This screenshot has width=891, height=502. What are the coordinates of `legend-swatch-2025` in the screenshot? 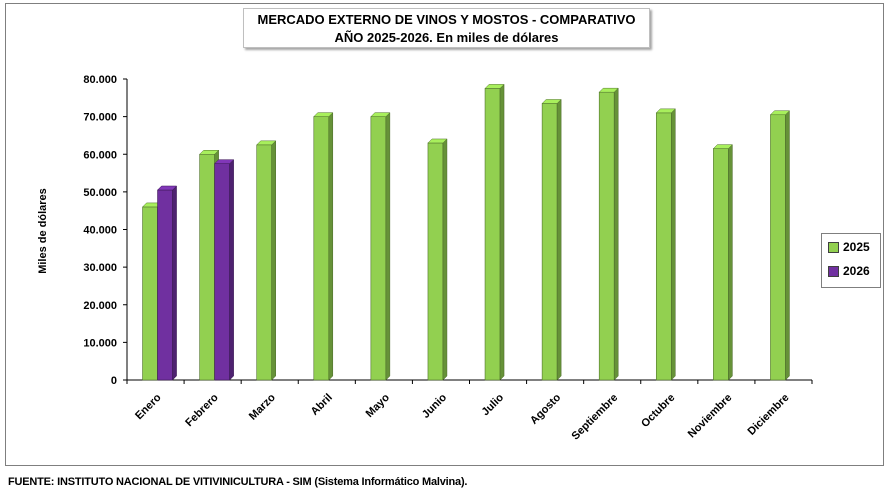 It's located at (833, 247).